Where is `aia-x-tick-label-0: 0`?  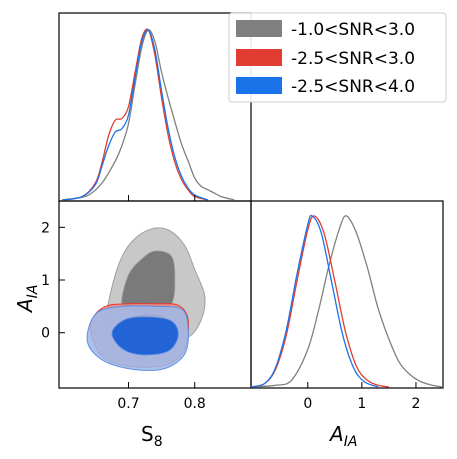 aia-x-tick-label-0: 0 is located at coordinates (307, 404).